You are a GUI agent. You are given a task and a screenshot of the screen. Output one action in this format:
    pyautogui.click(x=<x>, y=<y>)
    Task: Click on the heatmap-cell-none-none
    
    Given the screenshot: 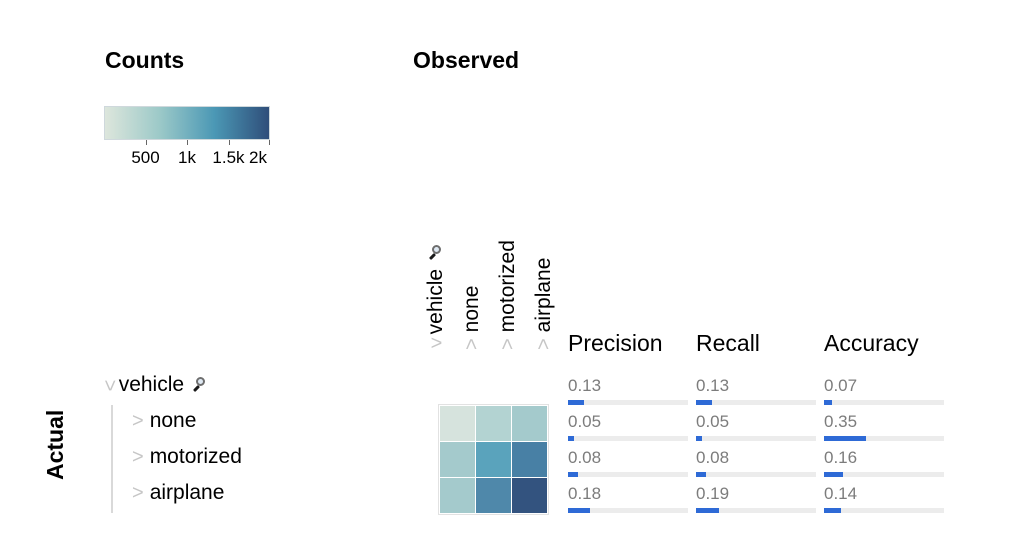 What is the action you would take?
    pyautogui.click(x=457, y=423)
    